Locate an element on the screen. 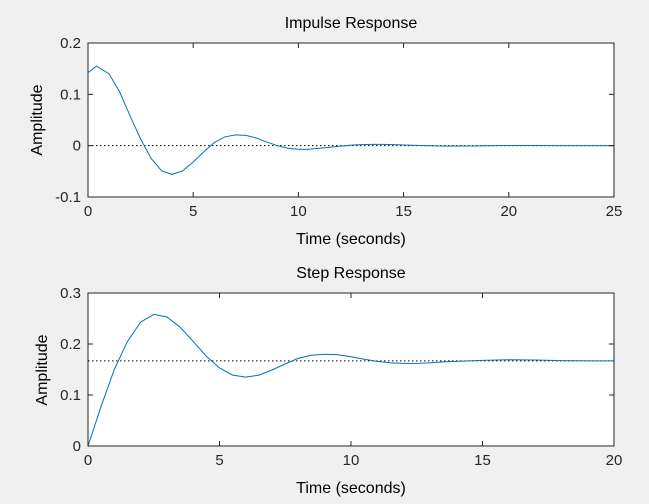  impulse-y-tick-label: 0.2 is located at coordinates (70, 43).